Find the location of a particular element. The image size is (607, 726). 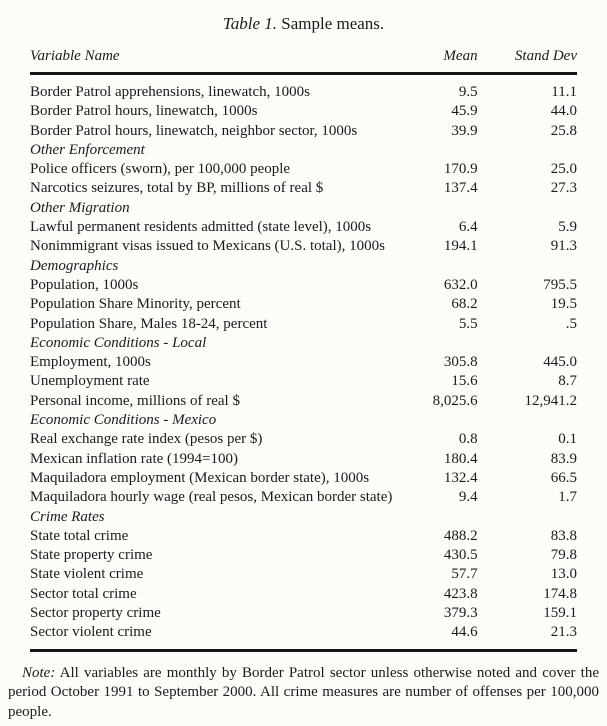

sd-cell: 159.1 is located at coordinates (560, 613).